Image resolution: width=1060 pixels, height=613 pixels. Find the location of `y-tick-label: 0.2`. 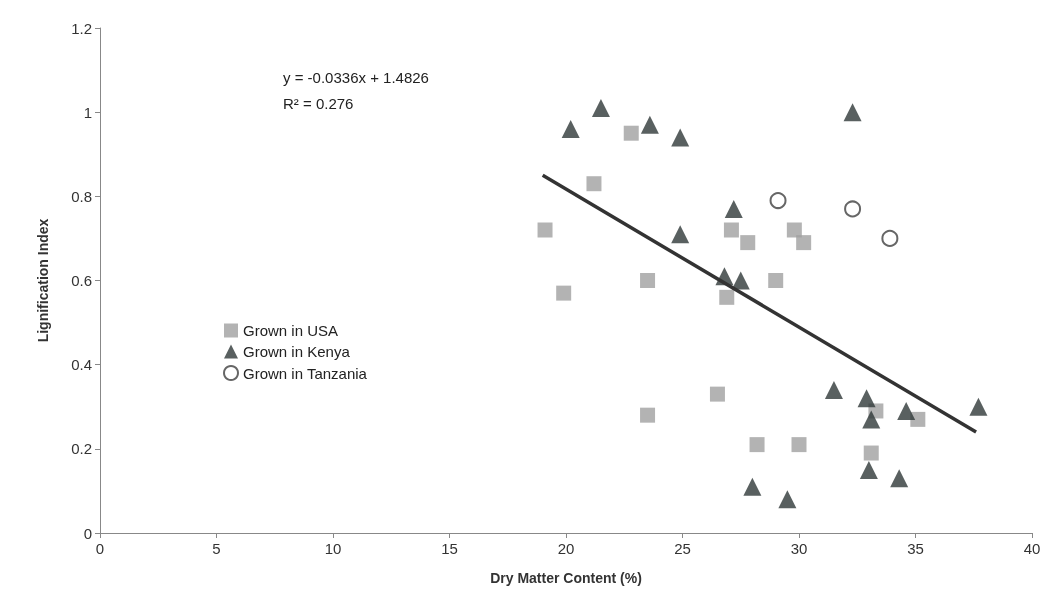

y-tick-label: 0.2 is located at coordinates (81, 449).